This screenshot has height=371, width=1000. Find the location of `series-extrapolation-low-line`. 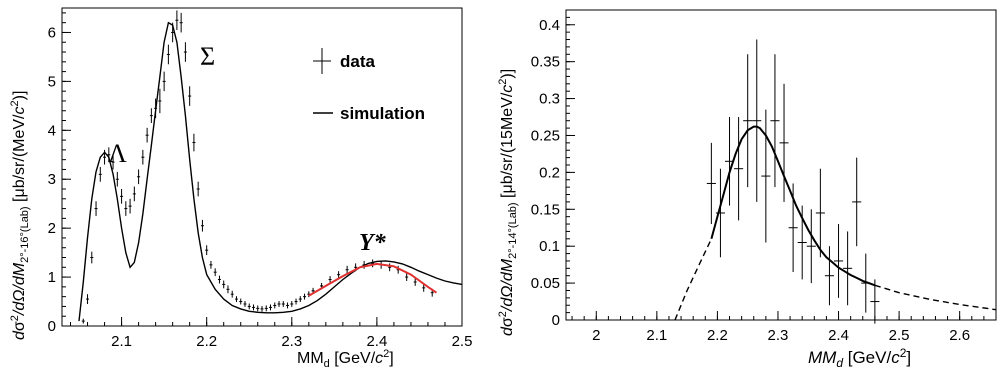

series-extrapolation-low-line is located at coordinates (693, 279).